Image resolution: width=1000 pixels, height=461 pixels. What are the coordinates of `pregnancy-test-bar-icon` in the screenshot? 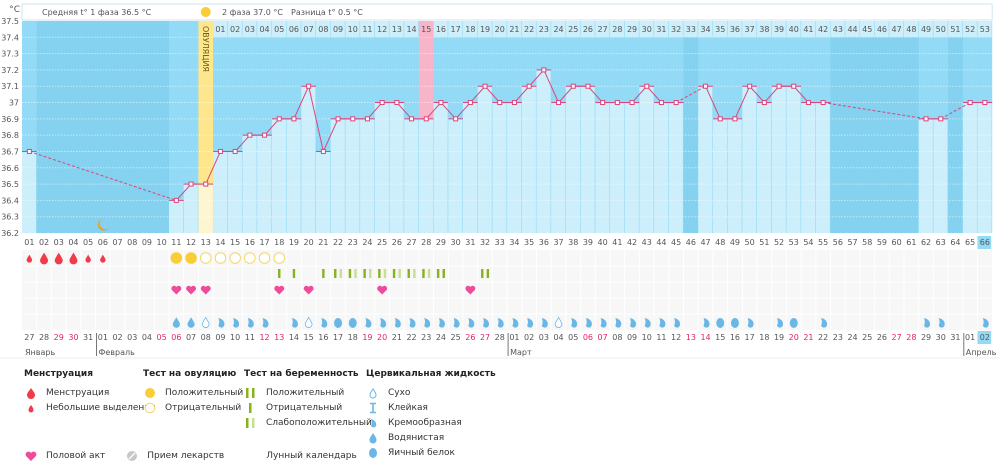 It's located at (482, 273).